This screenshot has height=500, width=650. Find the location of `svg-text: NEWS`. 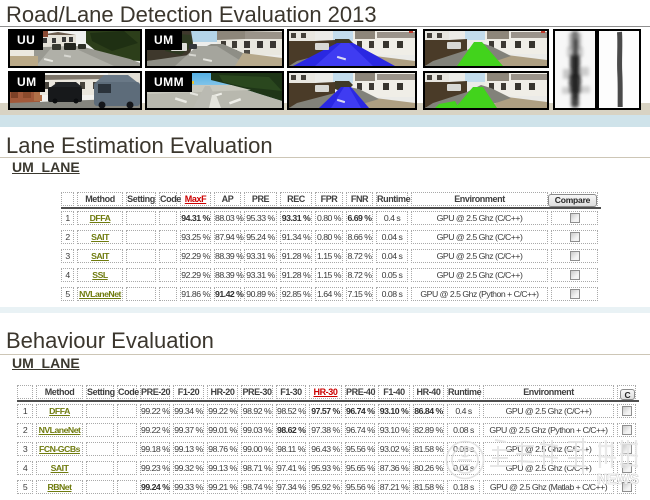

svg-text: NEWS is located at coordinates (618, 480).